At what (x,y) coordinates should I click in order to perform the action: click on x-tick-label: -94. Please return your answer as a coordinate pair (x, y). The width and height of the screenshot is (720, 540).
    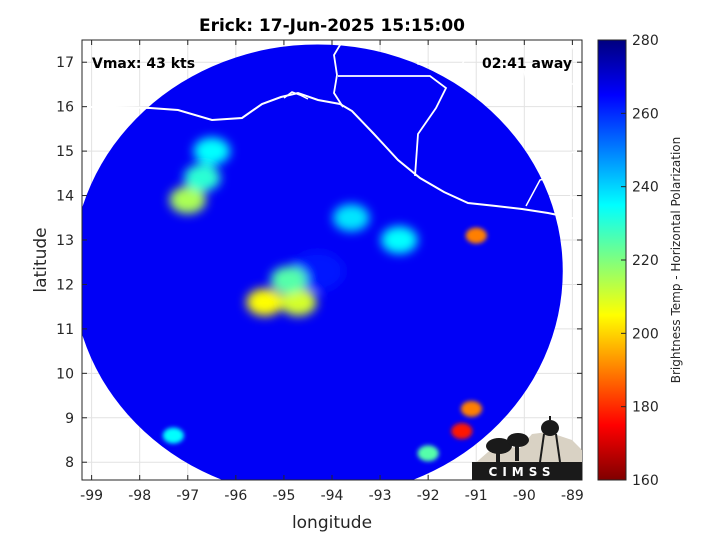
    Looking at the image, I should click on (332, 496).